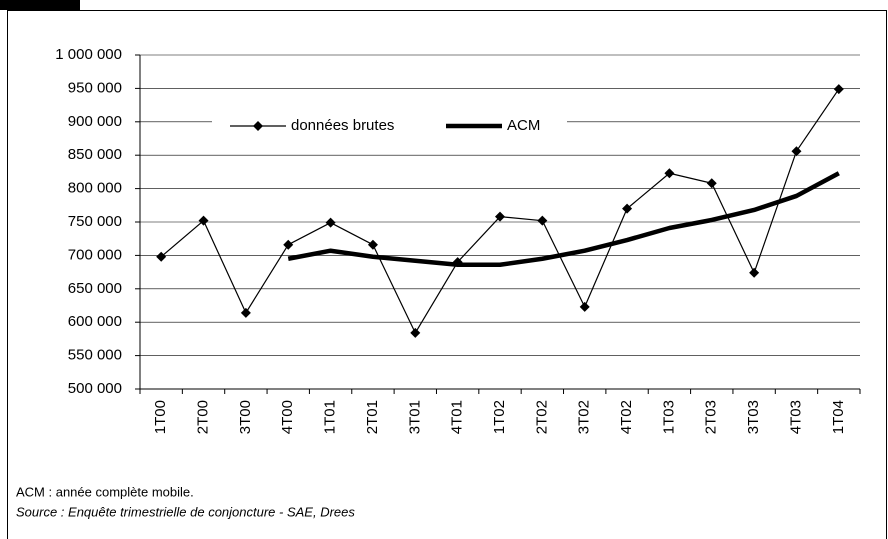  Describe the element at coordinates (287, 417) in the screenshot. I see `x-tick-label: 4T00` at that location.